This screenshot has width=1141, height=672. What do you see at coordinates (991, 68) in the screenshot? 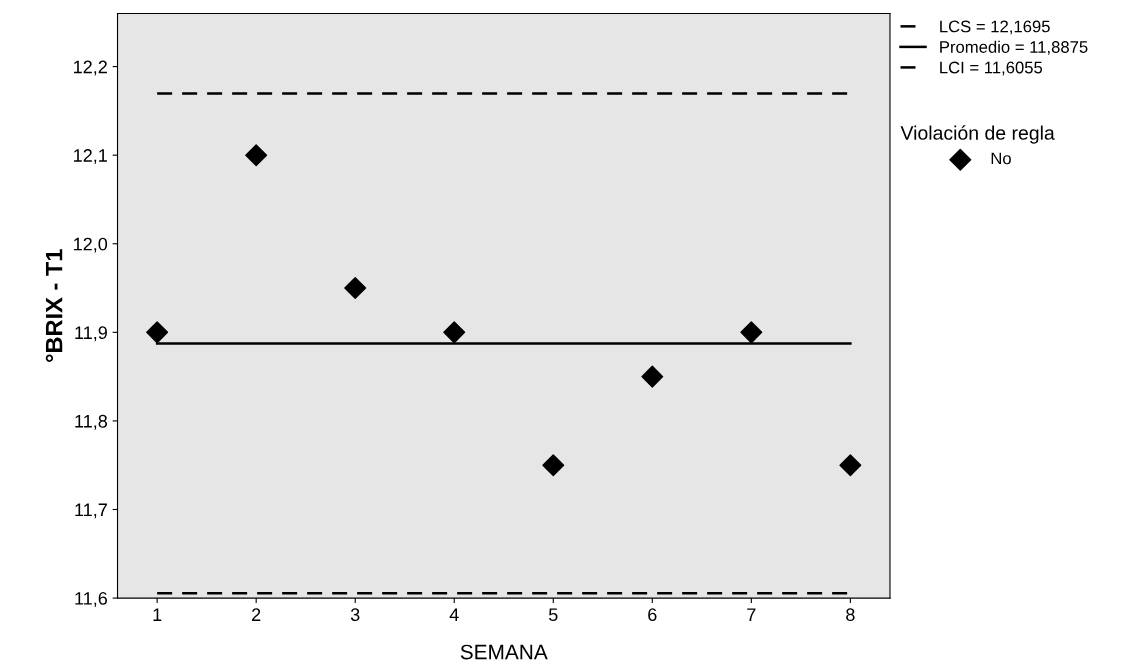
I see `legend-label: LCI = 11,6055` at bounding box center [991, 68].